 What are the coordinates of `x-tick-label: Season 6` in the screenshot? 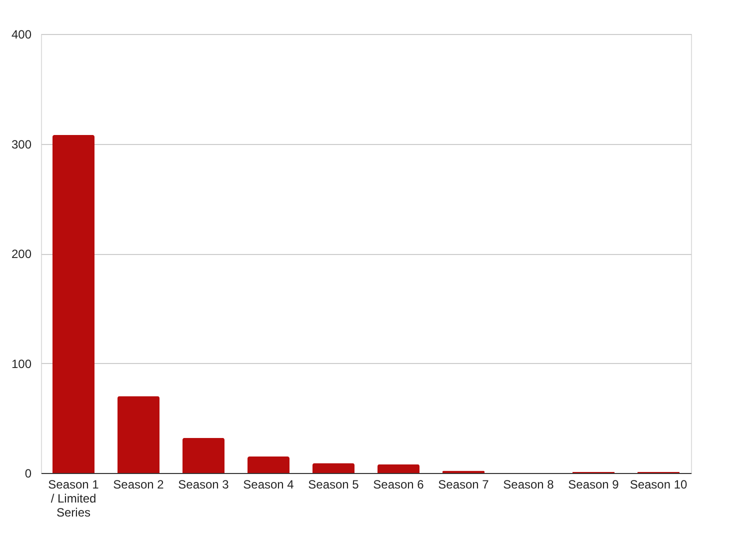 It's located at (398, 485).